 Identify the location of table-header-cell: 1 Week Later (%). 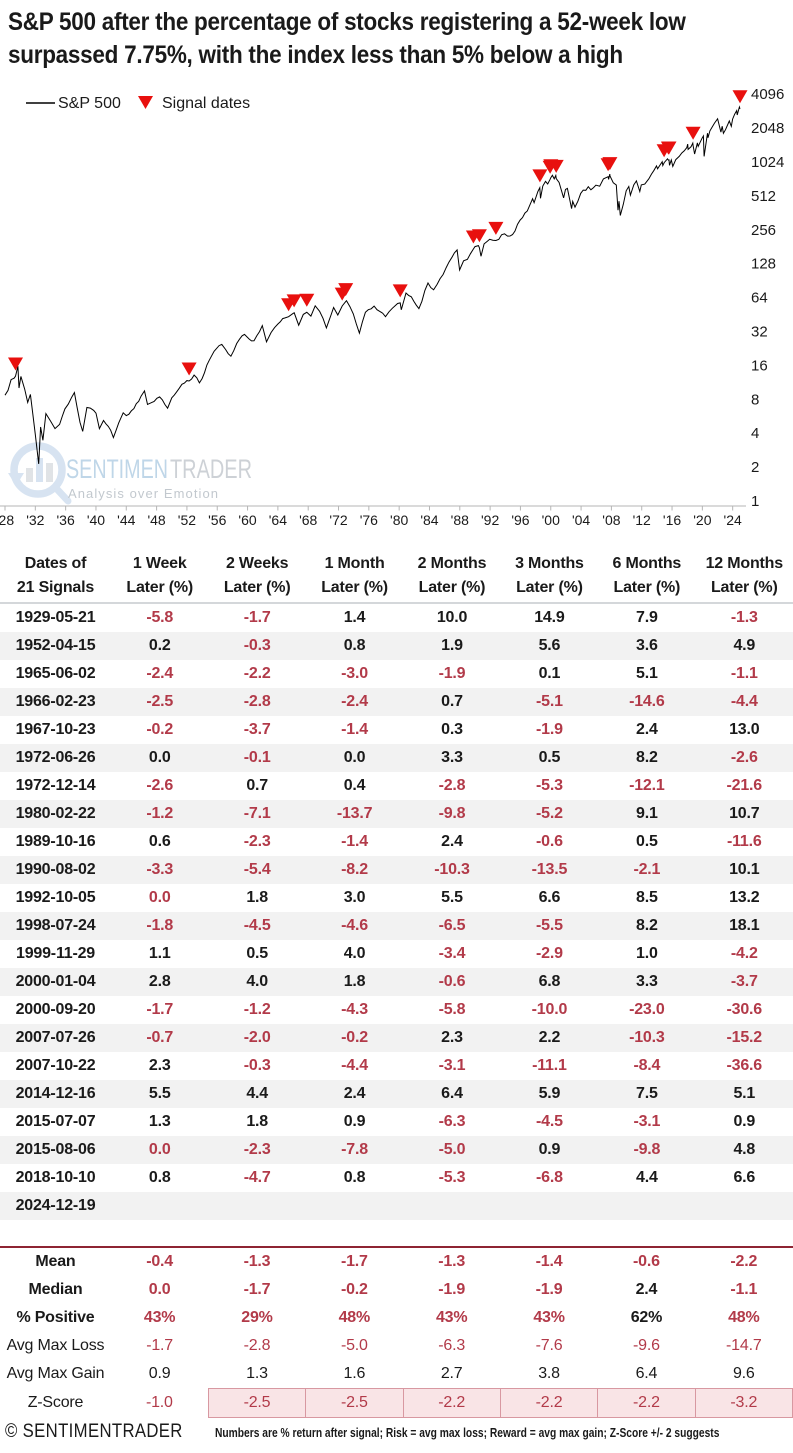
(160, 578).